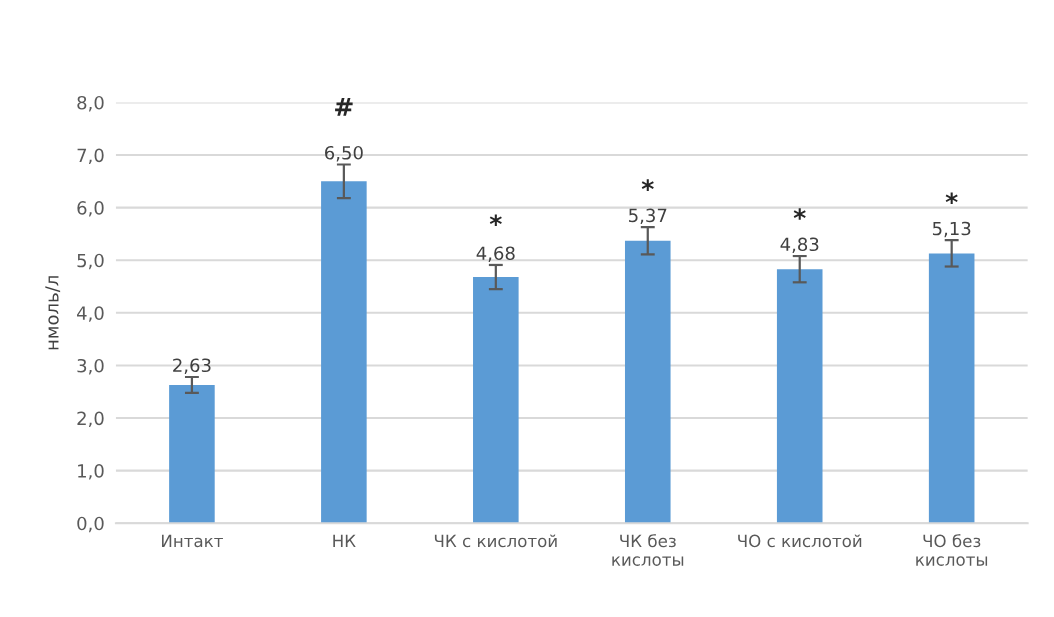 The height and width of the screenshot is (617, 1054). Describe the element at coordinates (192, 541) in the screenshot. I see `x-tick-label: Интакт` at that location.